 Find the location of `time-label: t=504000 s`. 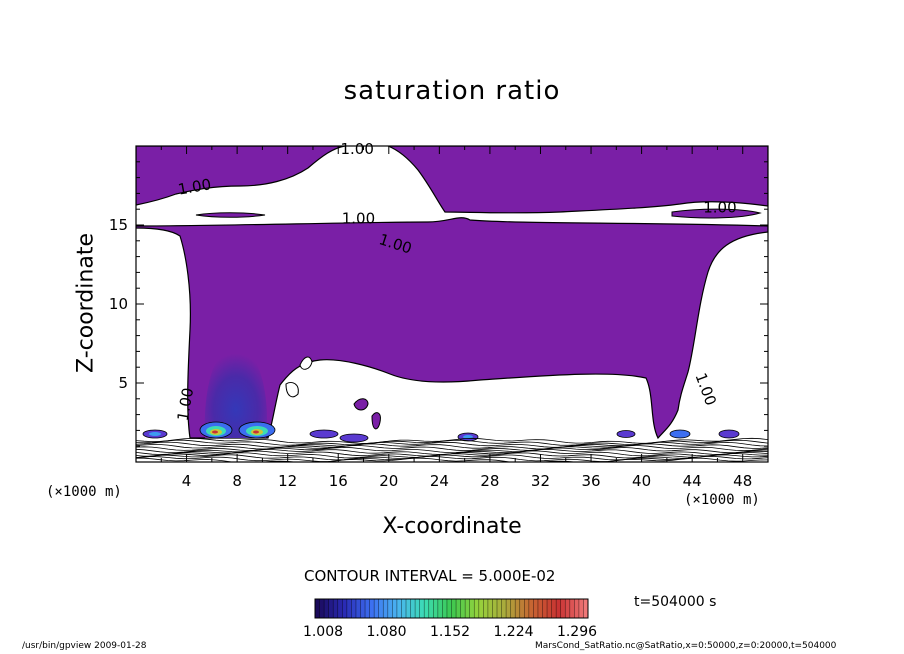

time-label: t=504000 s is located at coordinates (675, 602).